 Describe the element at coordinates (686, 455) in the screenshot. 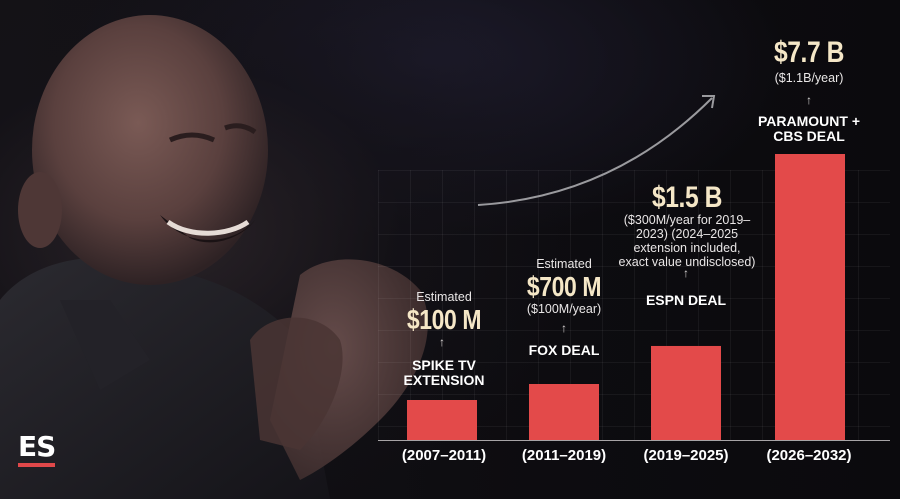

I see `bar-3-period: (2019–2025)` at that location.